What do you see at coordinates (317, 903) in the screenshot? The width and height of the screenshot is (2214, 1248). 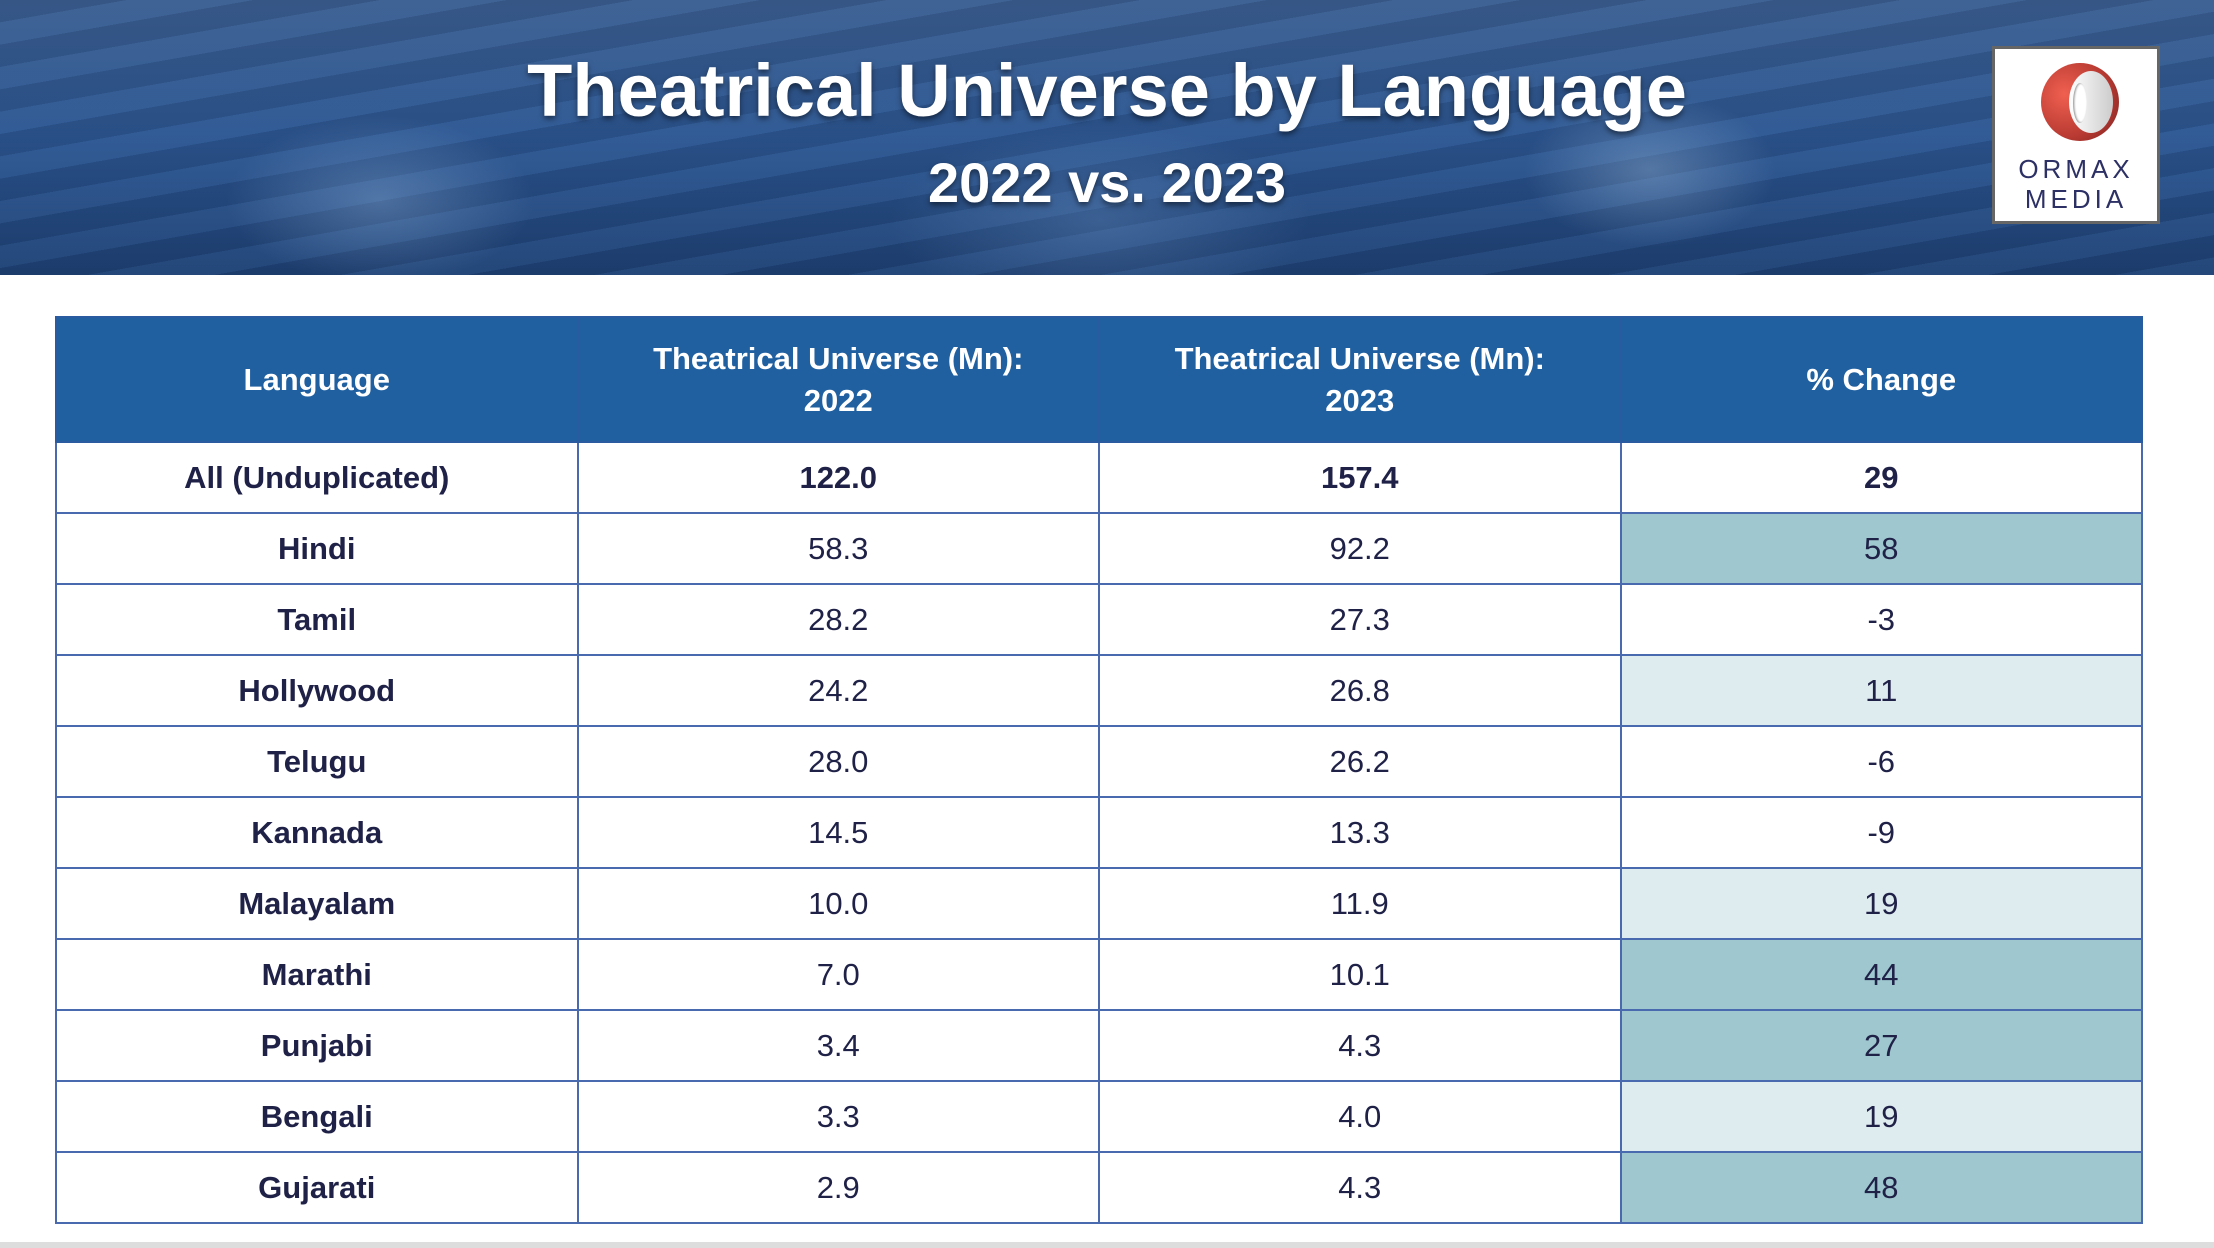 I see `cell-language: Malayalam` at bounding box center [317, 903].